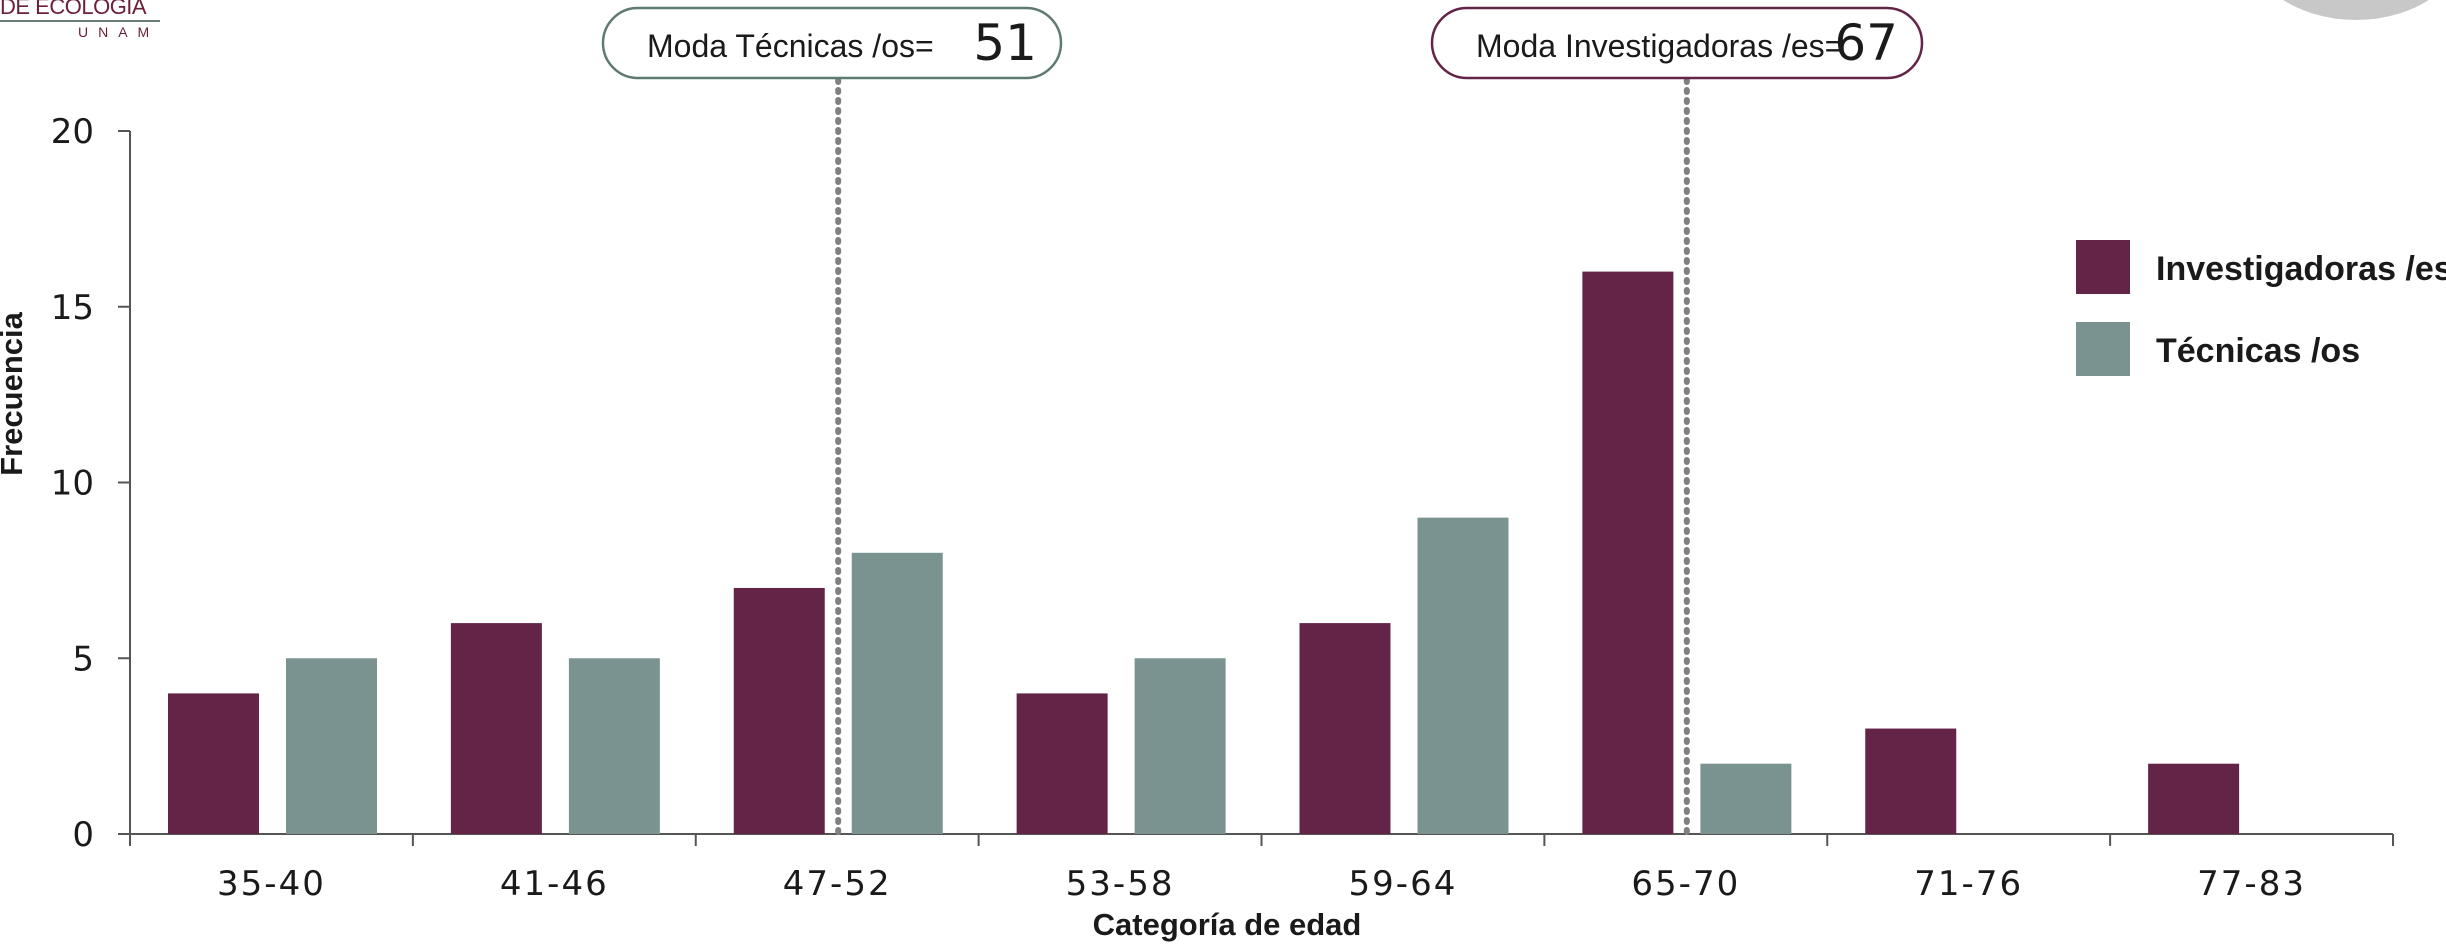 This screenshot has height=944, width=2446. I want to click on mode-label-investigadoras: Moda Investigadoras /es=, so click(1659, 46).